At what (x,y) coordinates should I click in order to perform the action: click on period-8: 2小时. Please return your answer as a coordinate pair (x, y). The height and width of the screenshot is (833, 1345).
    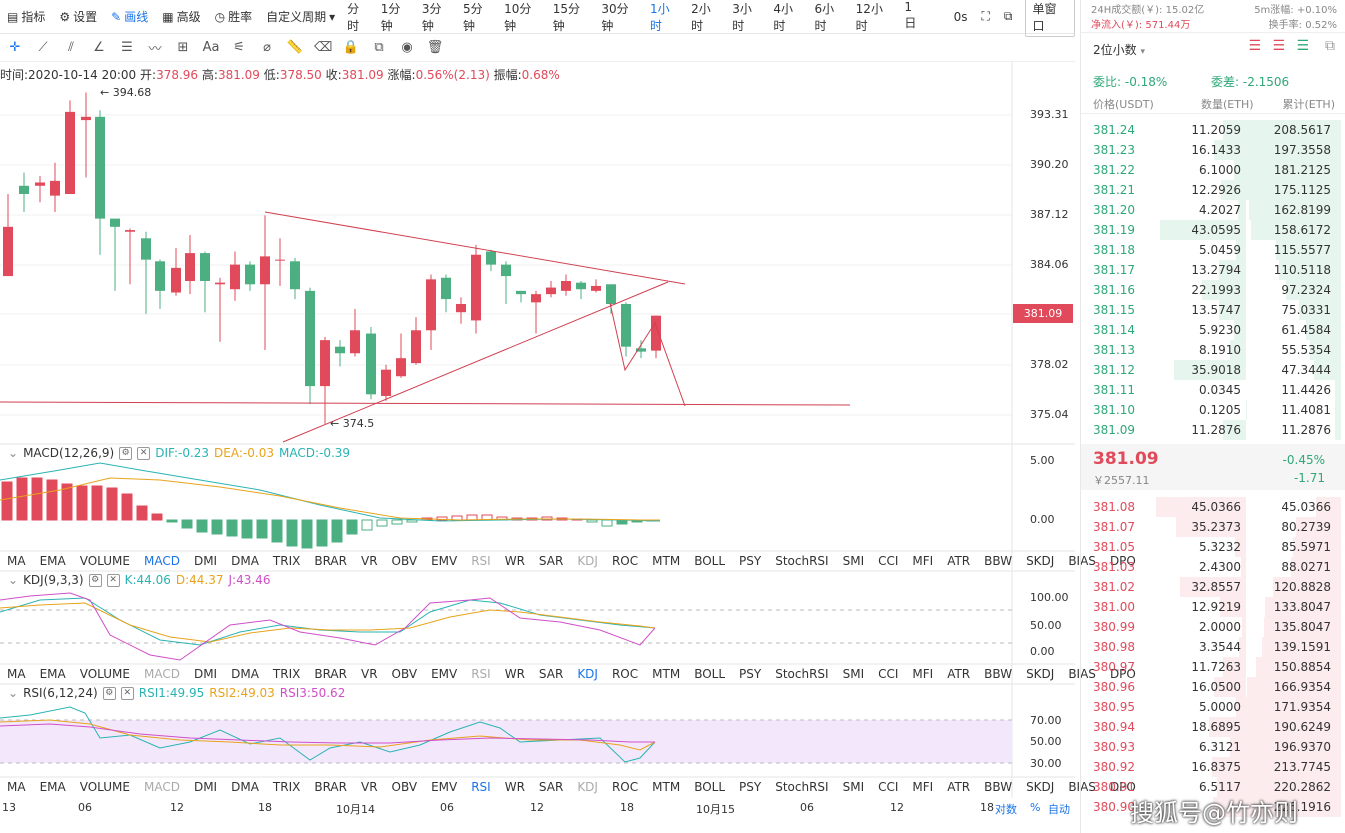
    Looking at the image, I should click on (701, 17).